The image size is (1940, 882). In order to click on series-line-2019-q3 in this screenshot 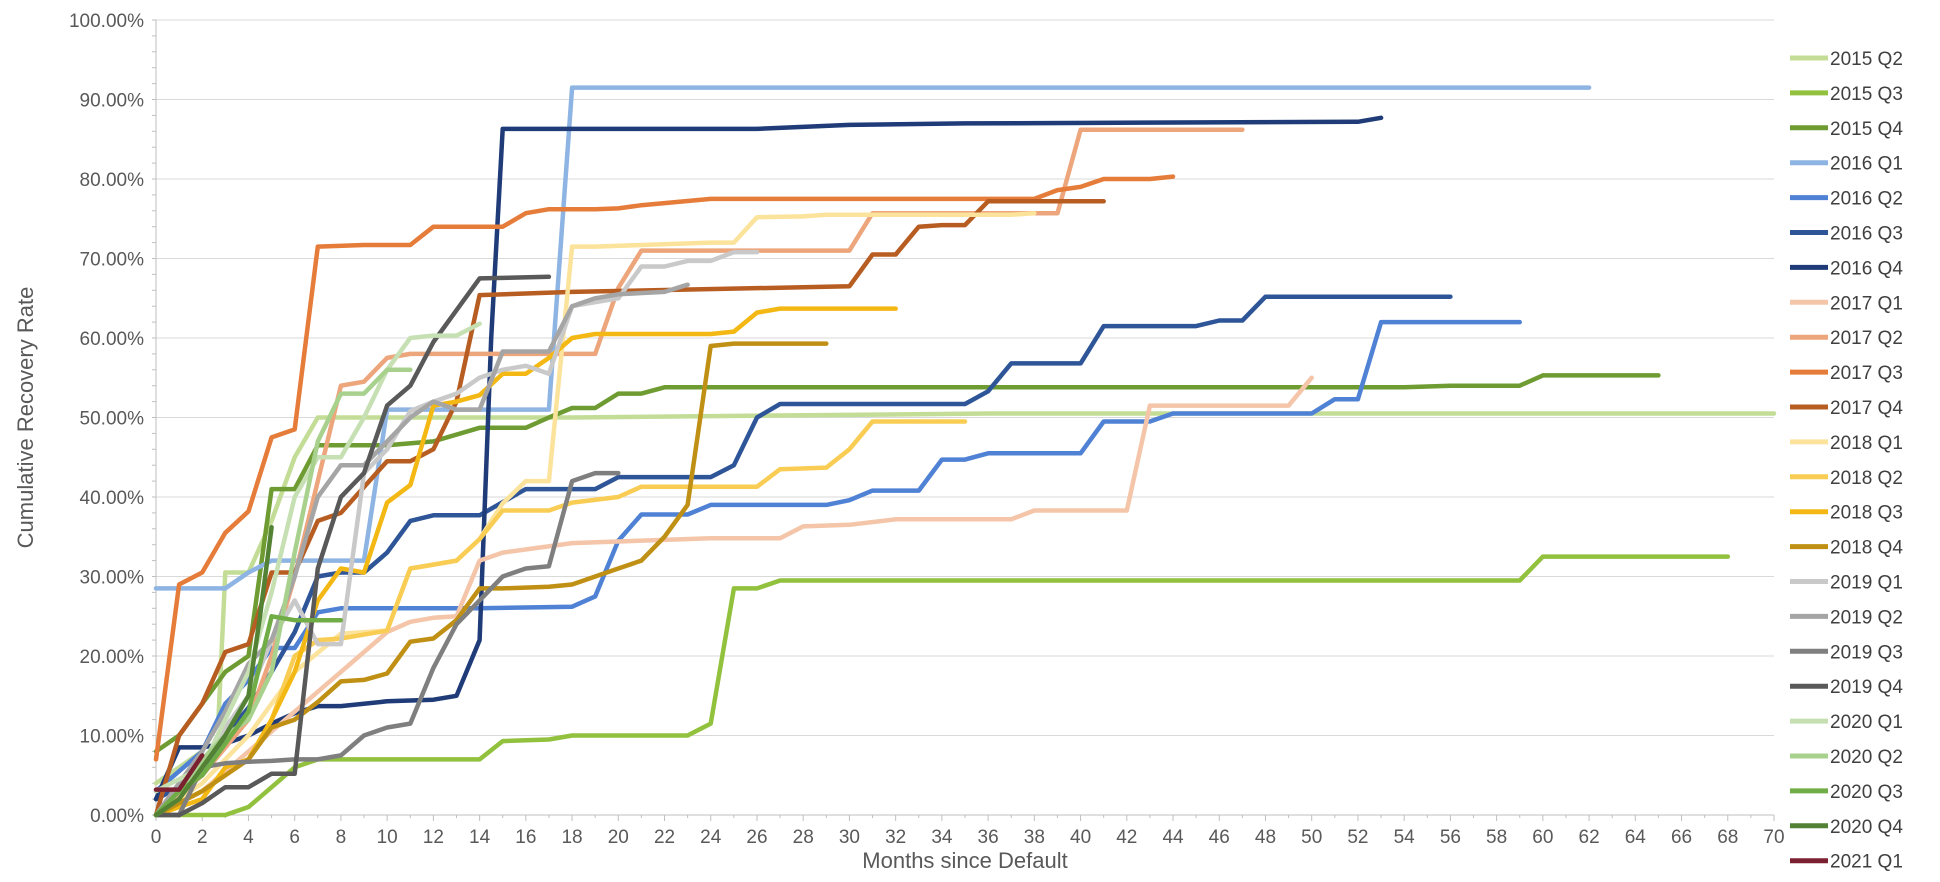, I will do `click(387, 644)`.